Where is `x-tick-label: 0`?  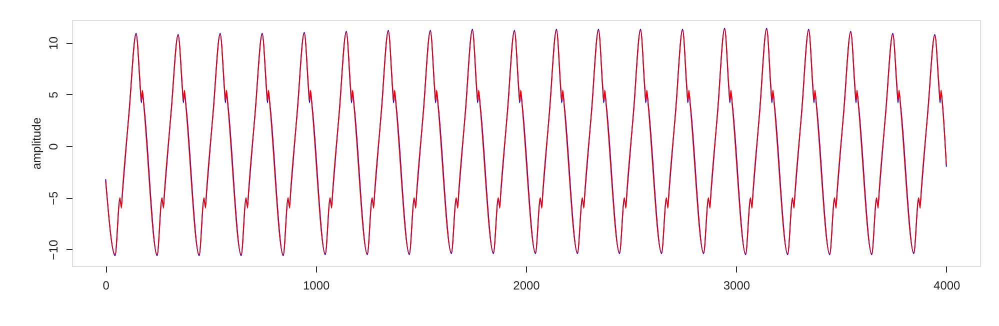
x-tick-label: 0 is located at coordinates (106, 285).